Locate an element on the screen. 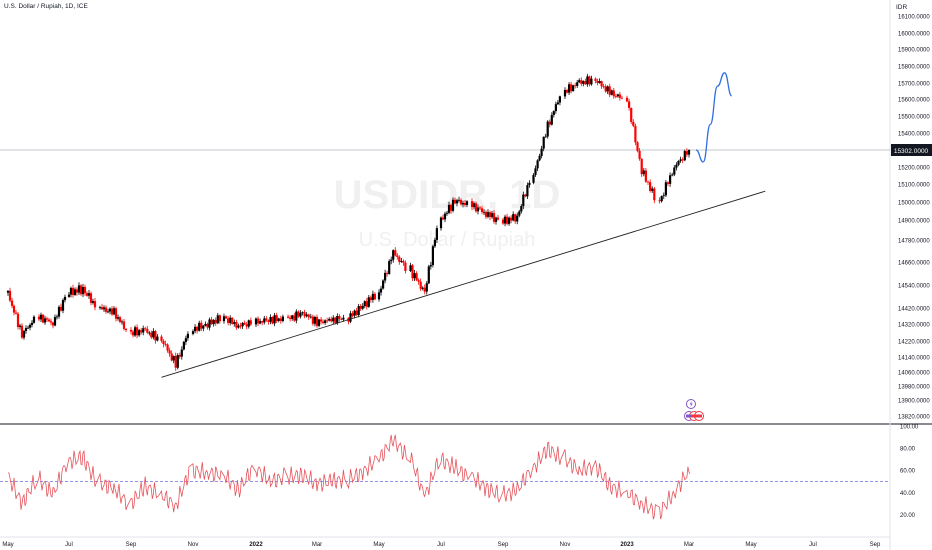 The image size is (932, 550). price-tick-label: 15200.0000 is located at coordinates (914, 168).